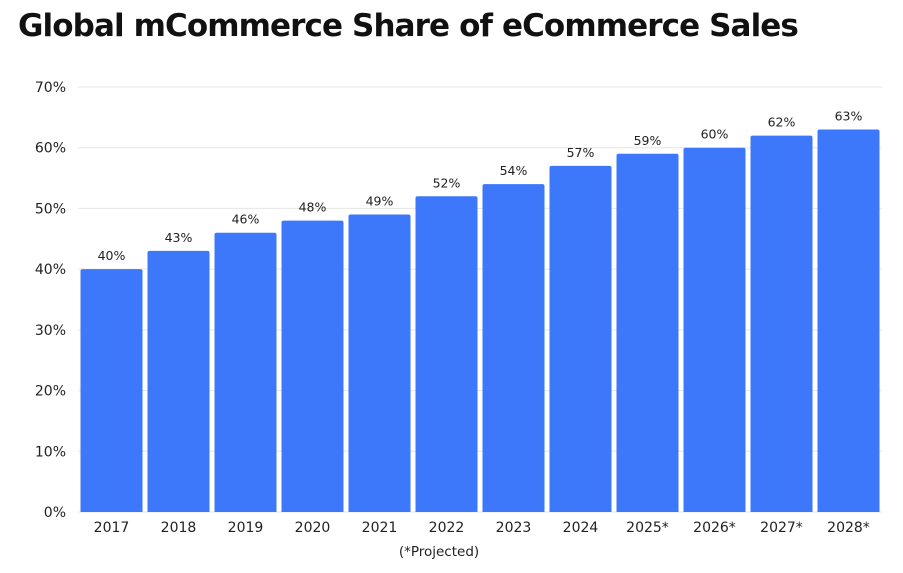  Describe the element at coordinates (781, 528) in the screenshot. I see `x-tick-label: 2027*` at that location.